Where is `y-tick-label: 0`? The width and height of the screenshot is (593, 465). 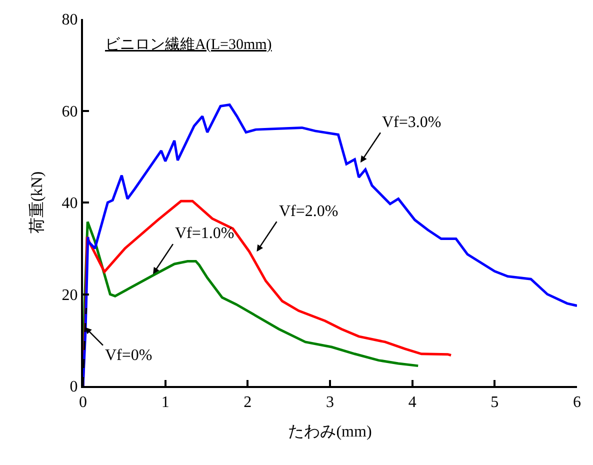
y-tick-label: 0 is located at coordinates (74, 387).